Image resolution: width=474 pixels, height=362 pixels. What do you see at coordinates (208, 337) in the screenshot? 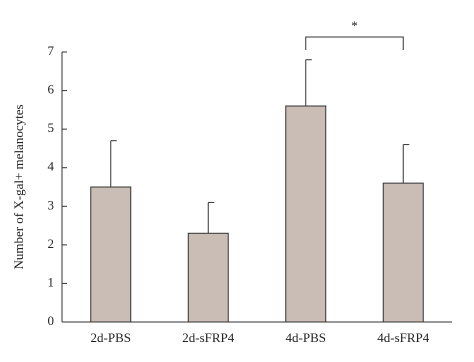
I see `x-tick-label: 2d-sFRP4` at bounding box center [208, 337].